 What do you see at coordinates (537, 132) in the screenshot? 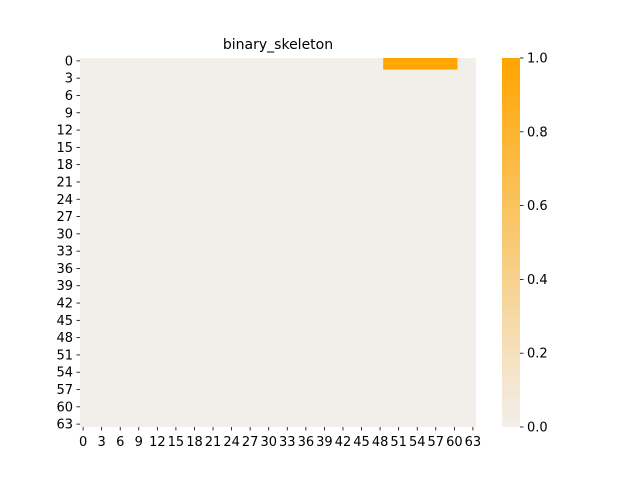
I see `colorbar-tick-label: 0.8` at bounding box center [537, 132].